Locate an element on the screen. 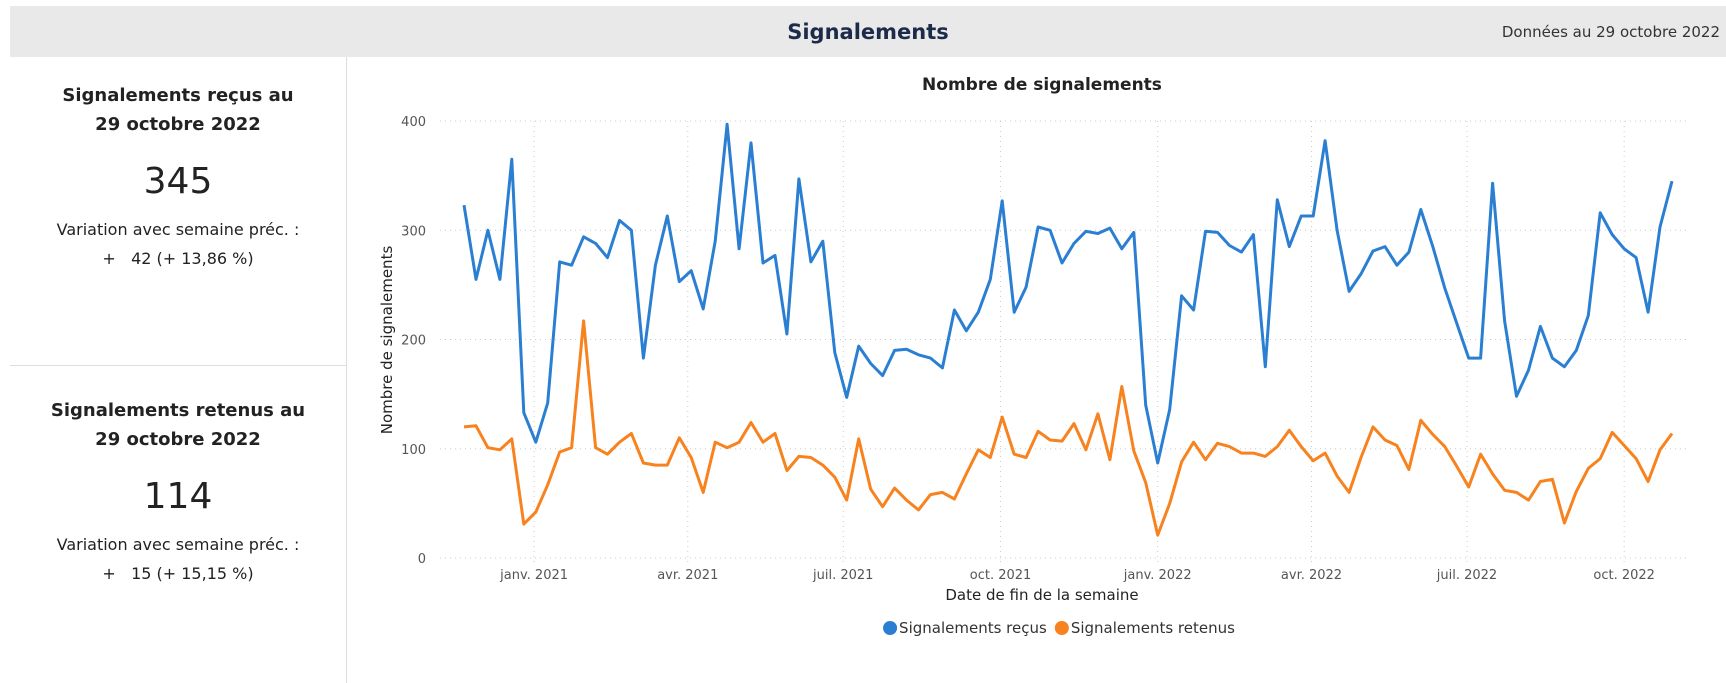 The image size is (1726, 683). header-title: Signalements is located at coordinates (868, 32).